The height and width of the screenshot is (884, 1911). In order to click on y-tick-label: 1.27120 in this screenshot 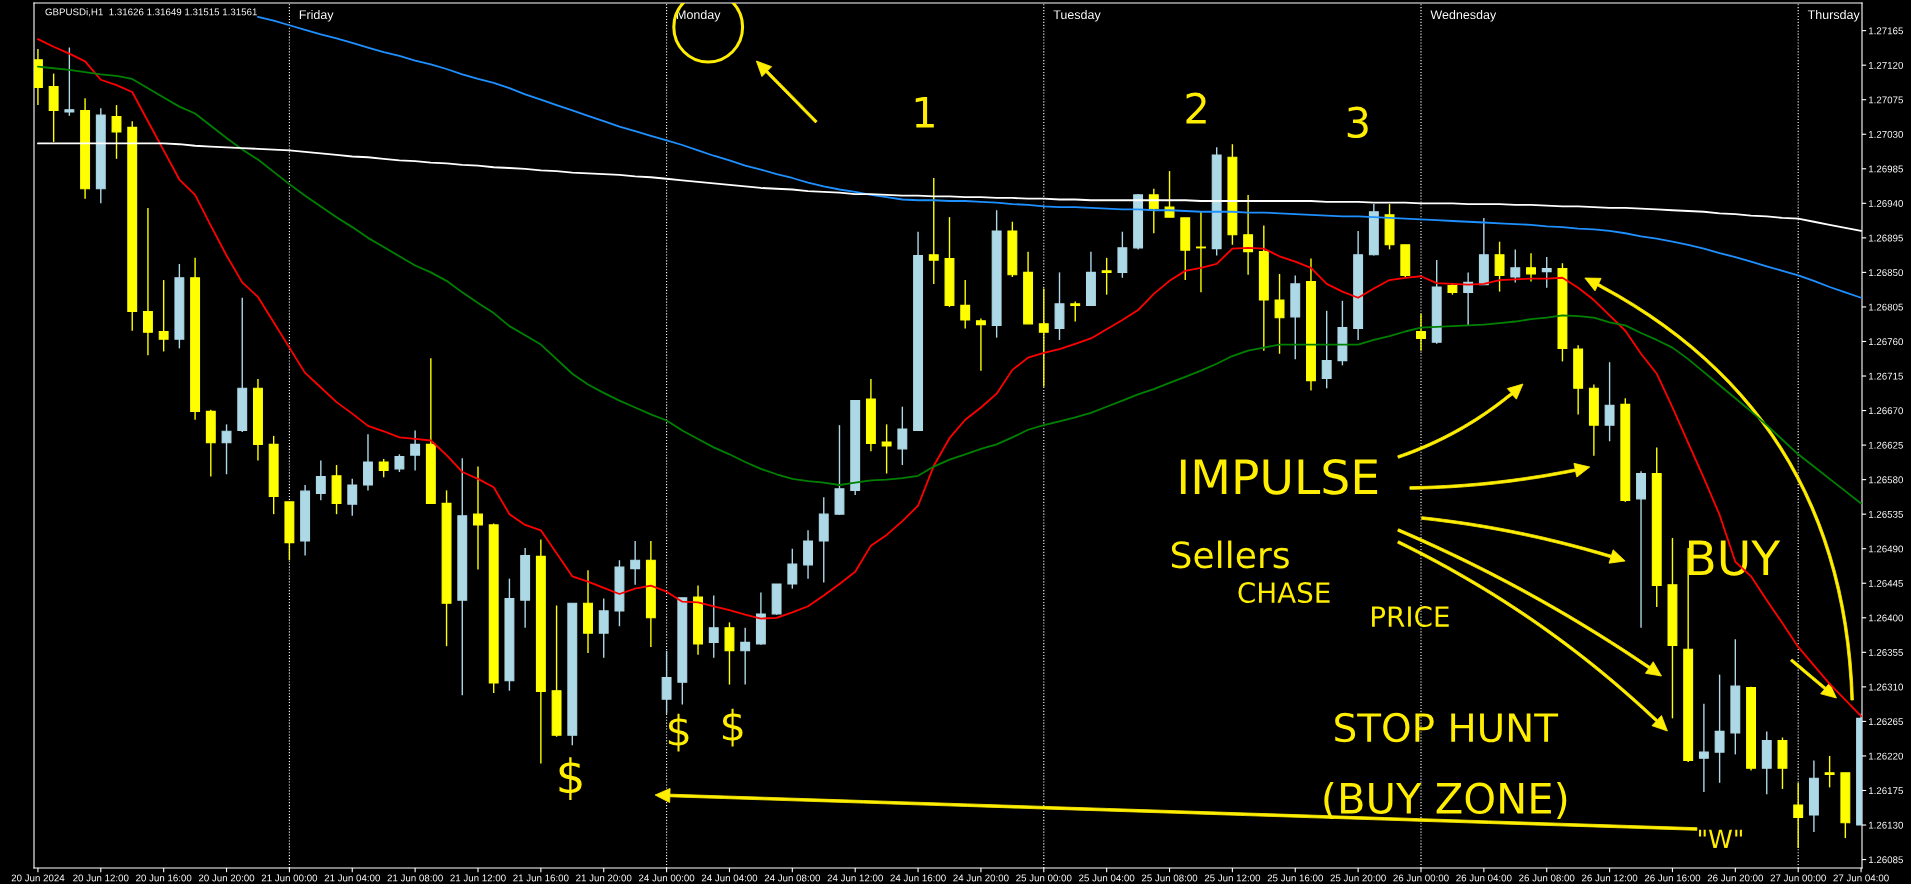, I will do `click(1886, 65)`.